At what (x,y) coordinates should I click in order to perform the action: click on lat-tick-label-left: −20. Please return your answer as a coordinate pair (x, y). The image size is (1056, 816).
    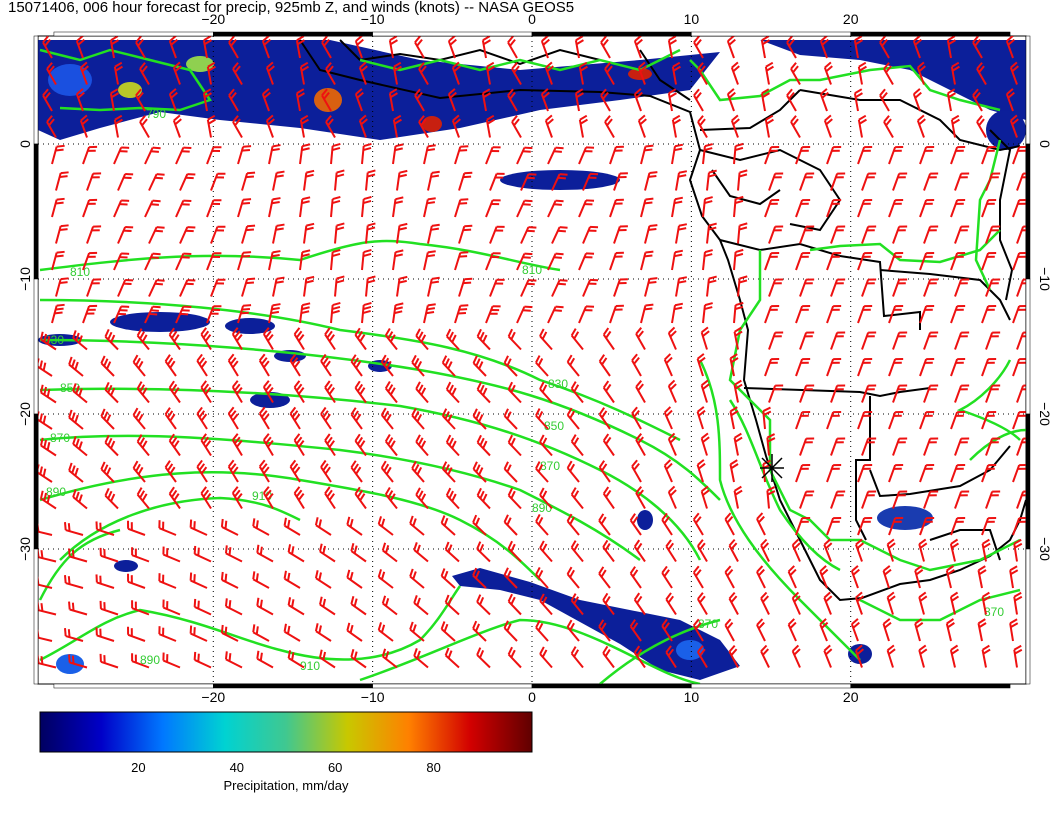
    Looking at the image, I should click on (25, 414).